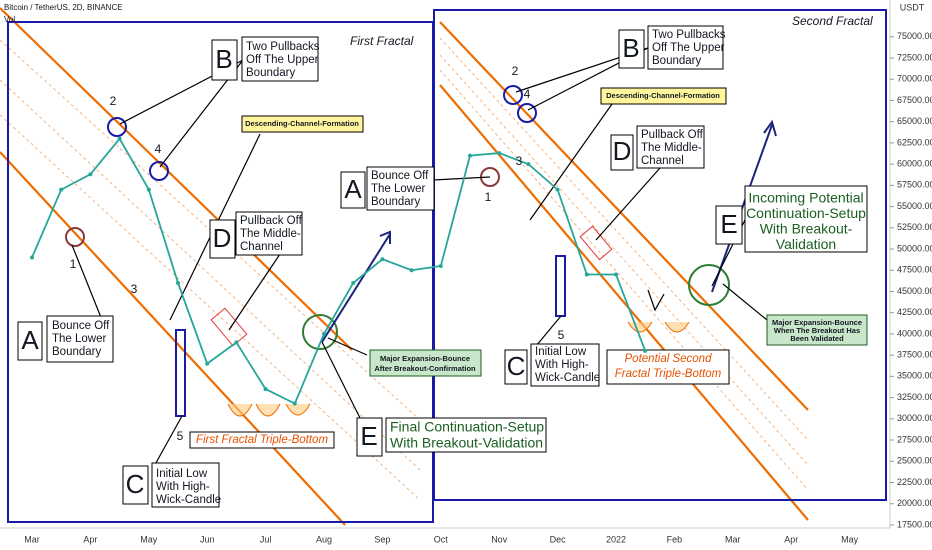  I want to click on y-tick-label: 70000.00, so click(914, 79).